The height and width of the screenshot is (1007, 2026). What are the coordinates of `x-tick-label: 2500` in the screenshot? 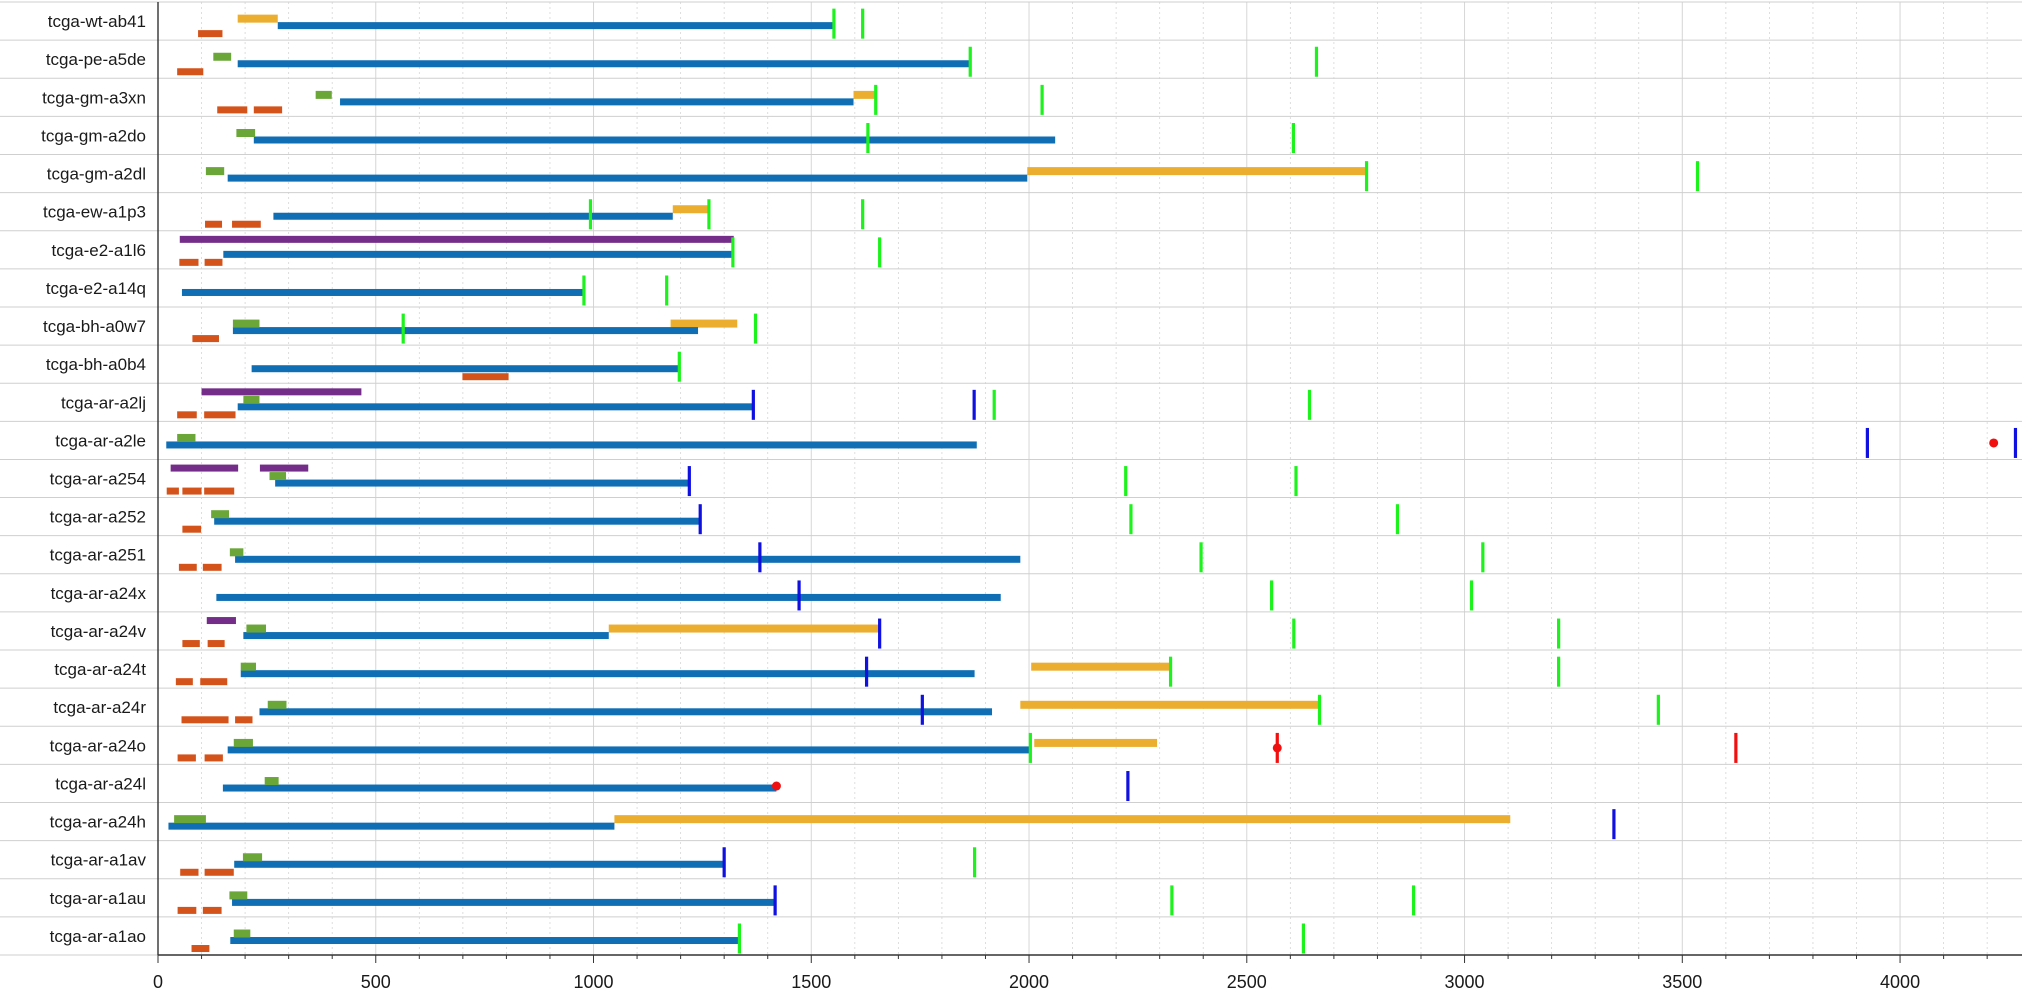 It's located at (1247, 982).